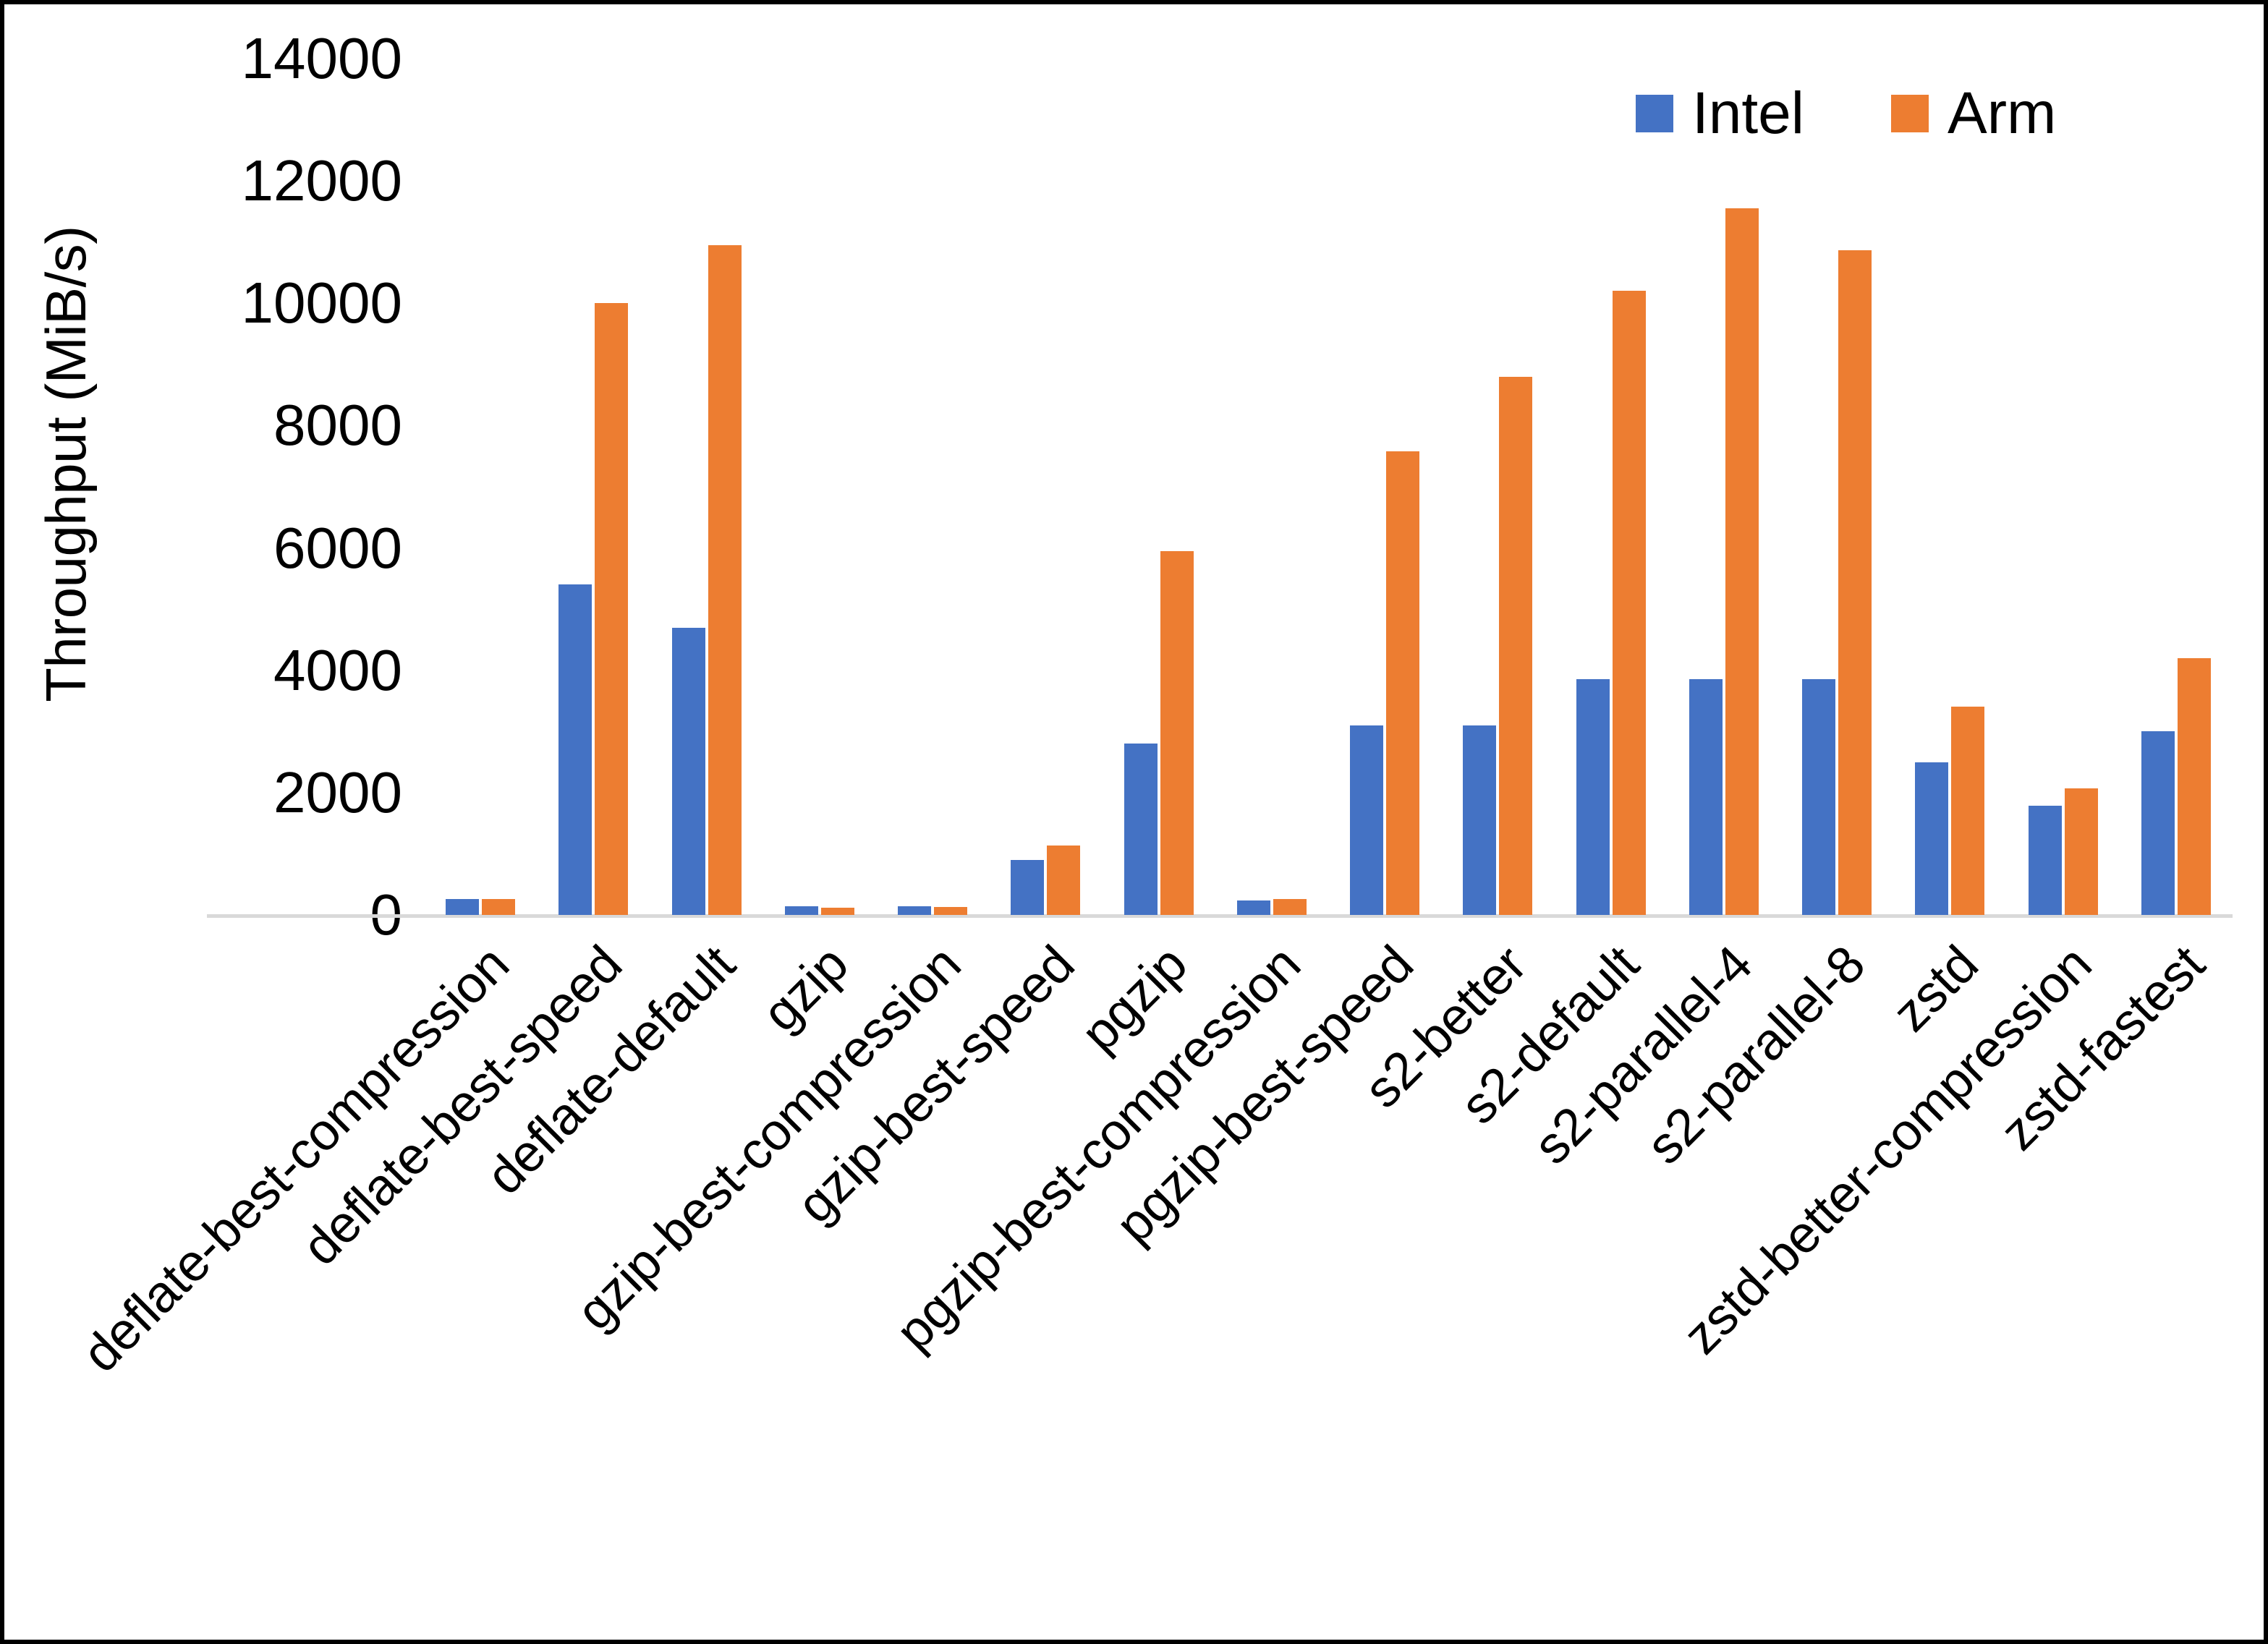 This screenshot has width=2268, height=1644. I want to click on x-tick-cell: zstd, so click(1944, 985).